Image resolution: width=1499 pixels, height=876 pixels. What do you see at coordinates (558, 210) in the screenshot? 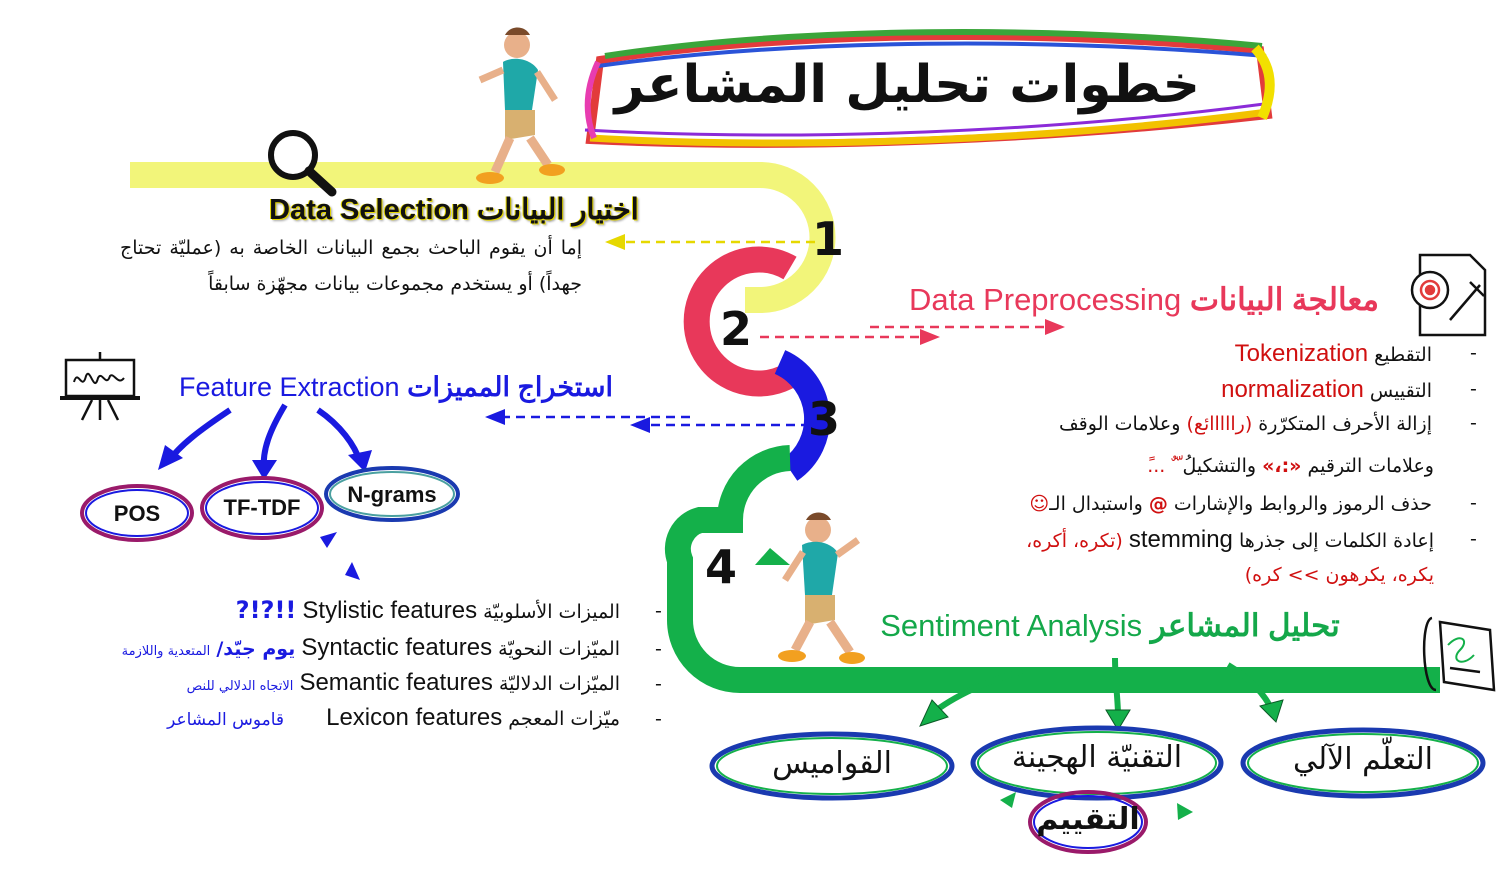
I see `step1-heading-ar: اختيار البيانات` at bounding box center [558, 210].